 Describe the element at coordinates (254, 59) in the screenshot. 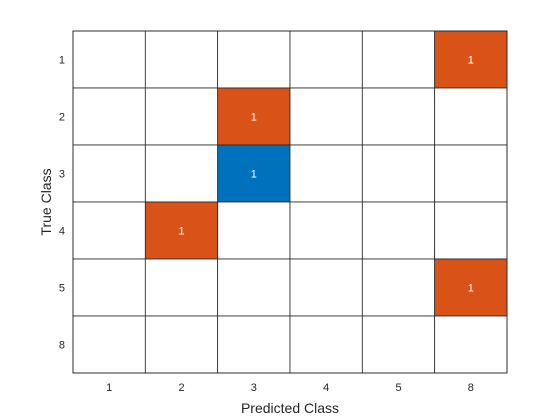

I see `cell-r0-c2` at that location.